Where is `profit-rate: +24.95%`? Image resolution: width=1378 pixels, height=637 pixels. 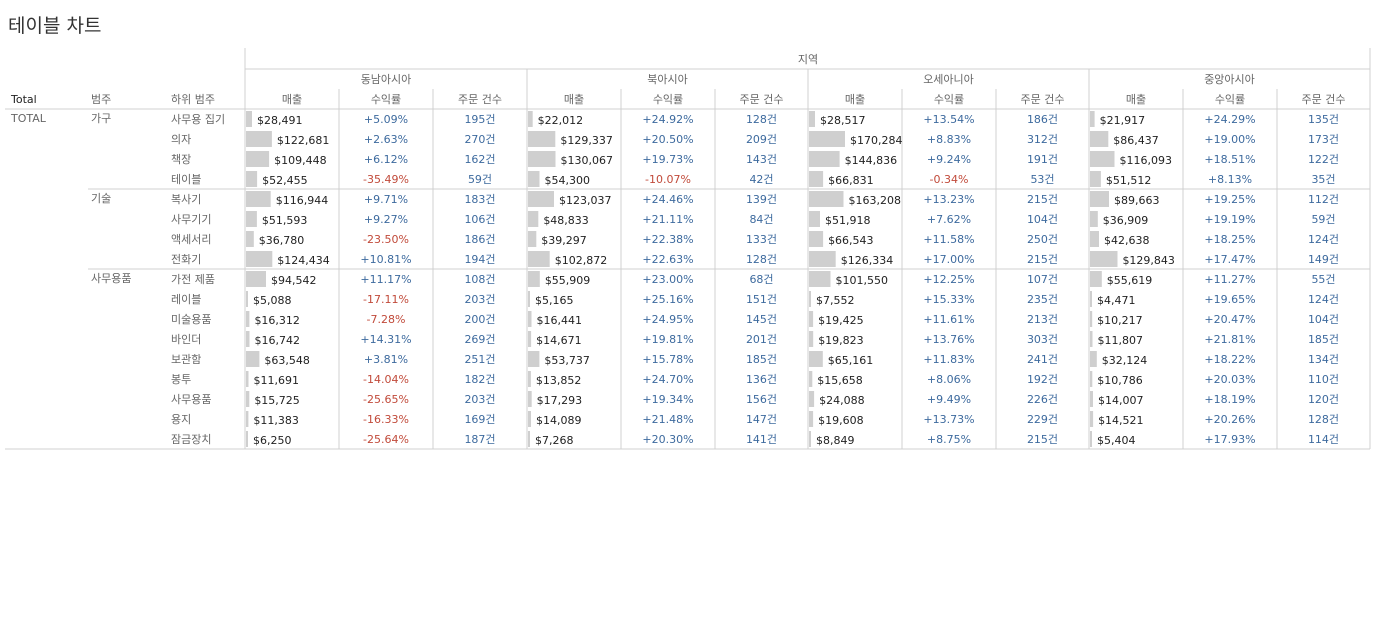 profit-rate: +24.95% is located at coordinates (667, 319).